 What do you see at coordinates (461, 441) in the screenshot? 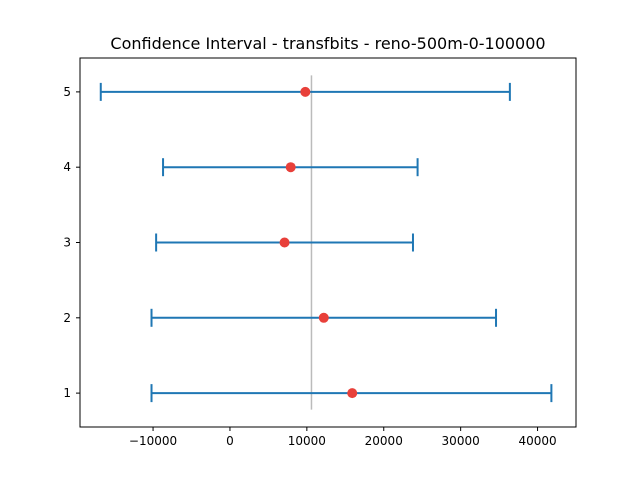
I see `x-tick-label: 30000` at bounding box center [461, 441].